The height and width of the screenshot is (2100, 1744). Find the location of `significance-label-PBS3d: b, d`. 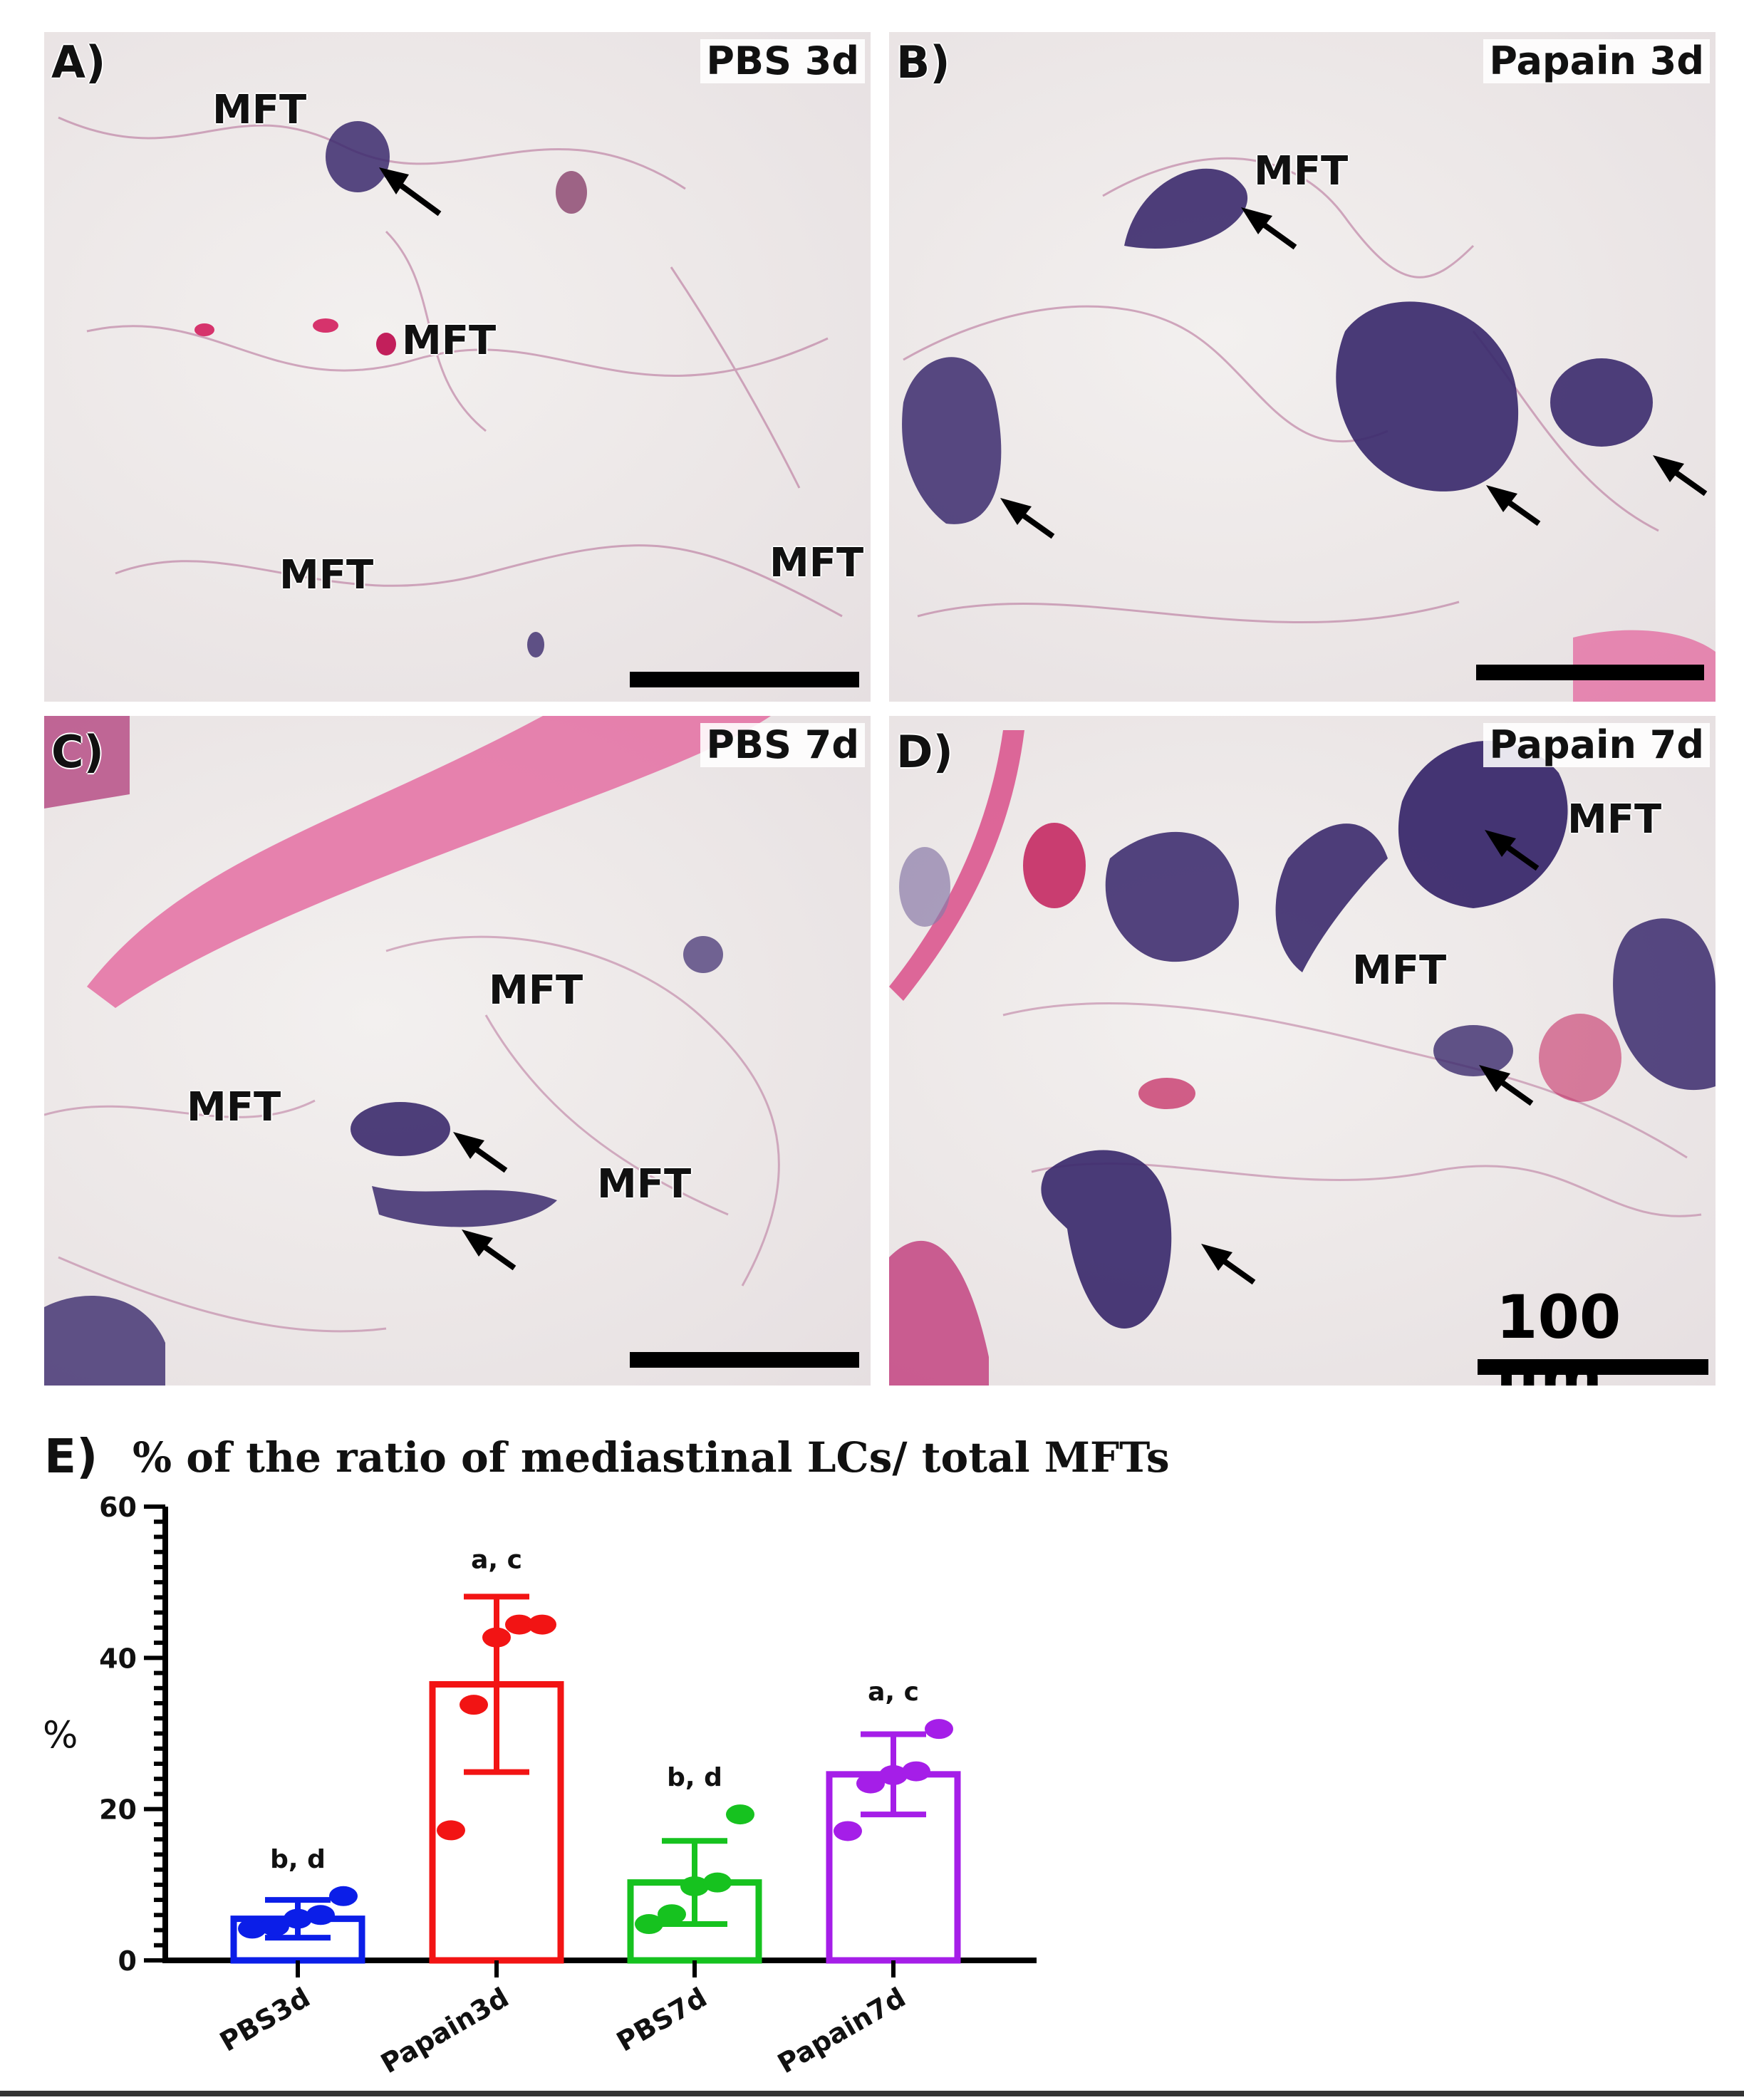

significance-label-PBS3d: b, d is located at coordinates (298, 1859).